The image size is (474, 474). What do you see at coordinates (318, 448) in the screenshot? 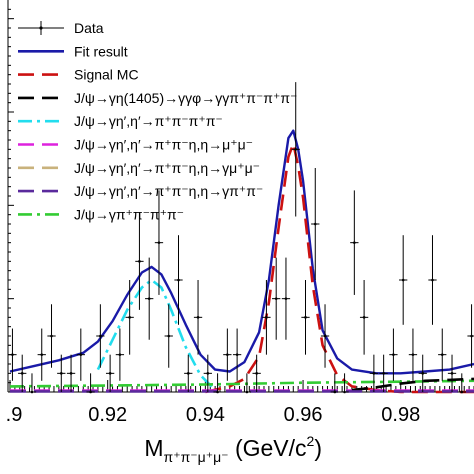
I see `x-axis-label-close: )` at bounding box center [318, 448].